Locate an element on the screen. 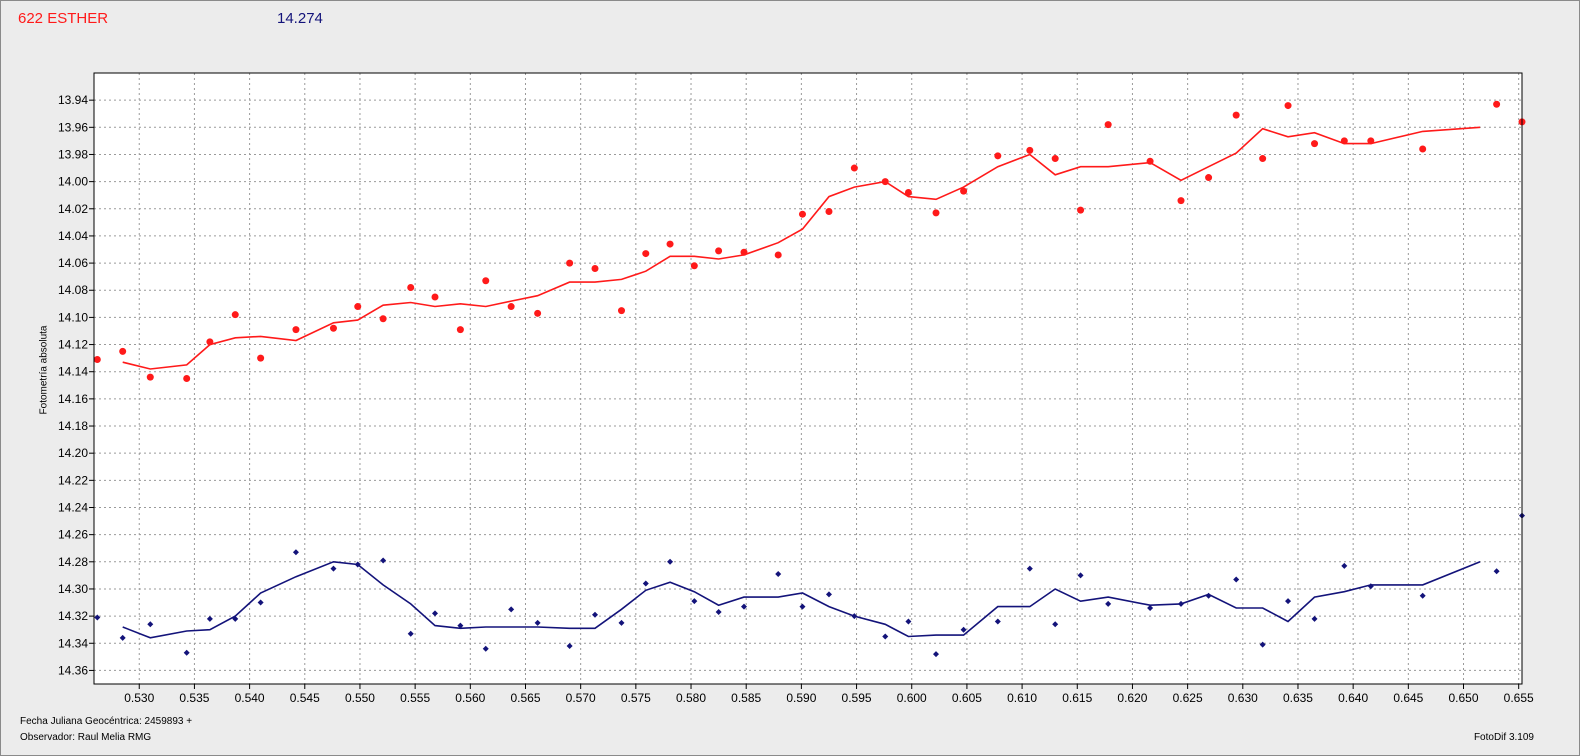 The image size is (1580, 756). y-tick-label: 14.26 is located at coordinates (73, 535).